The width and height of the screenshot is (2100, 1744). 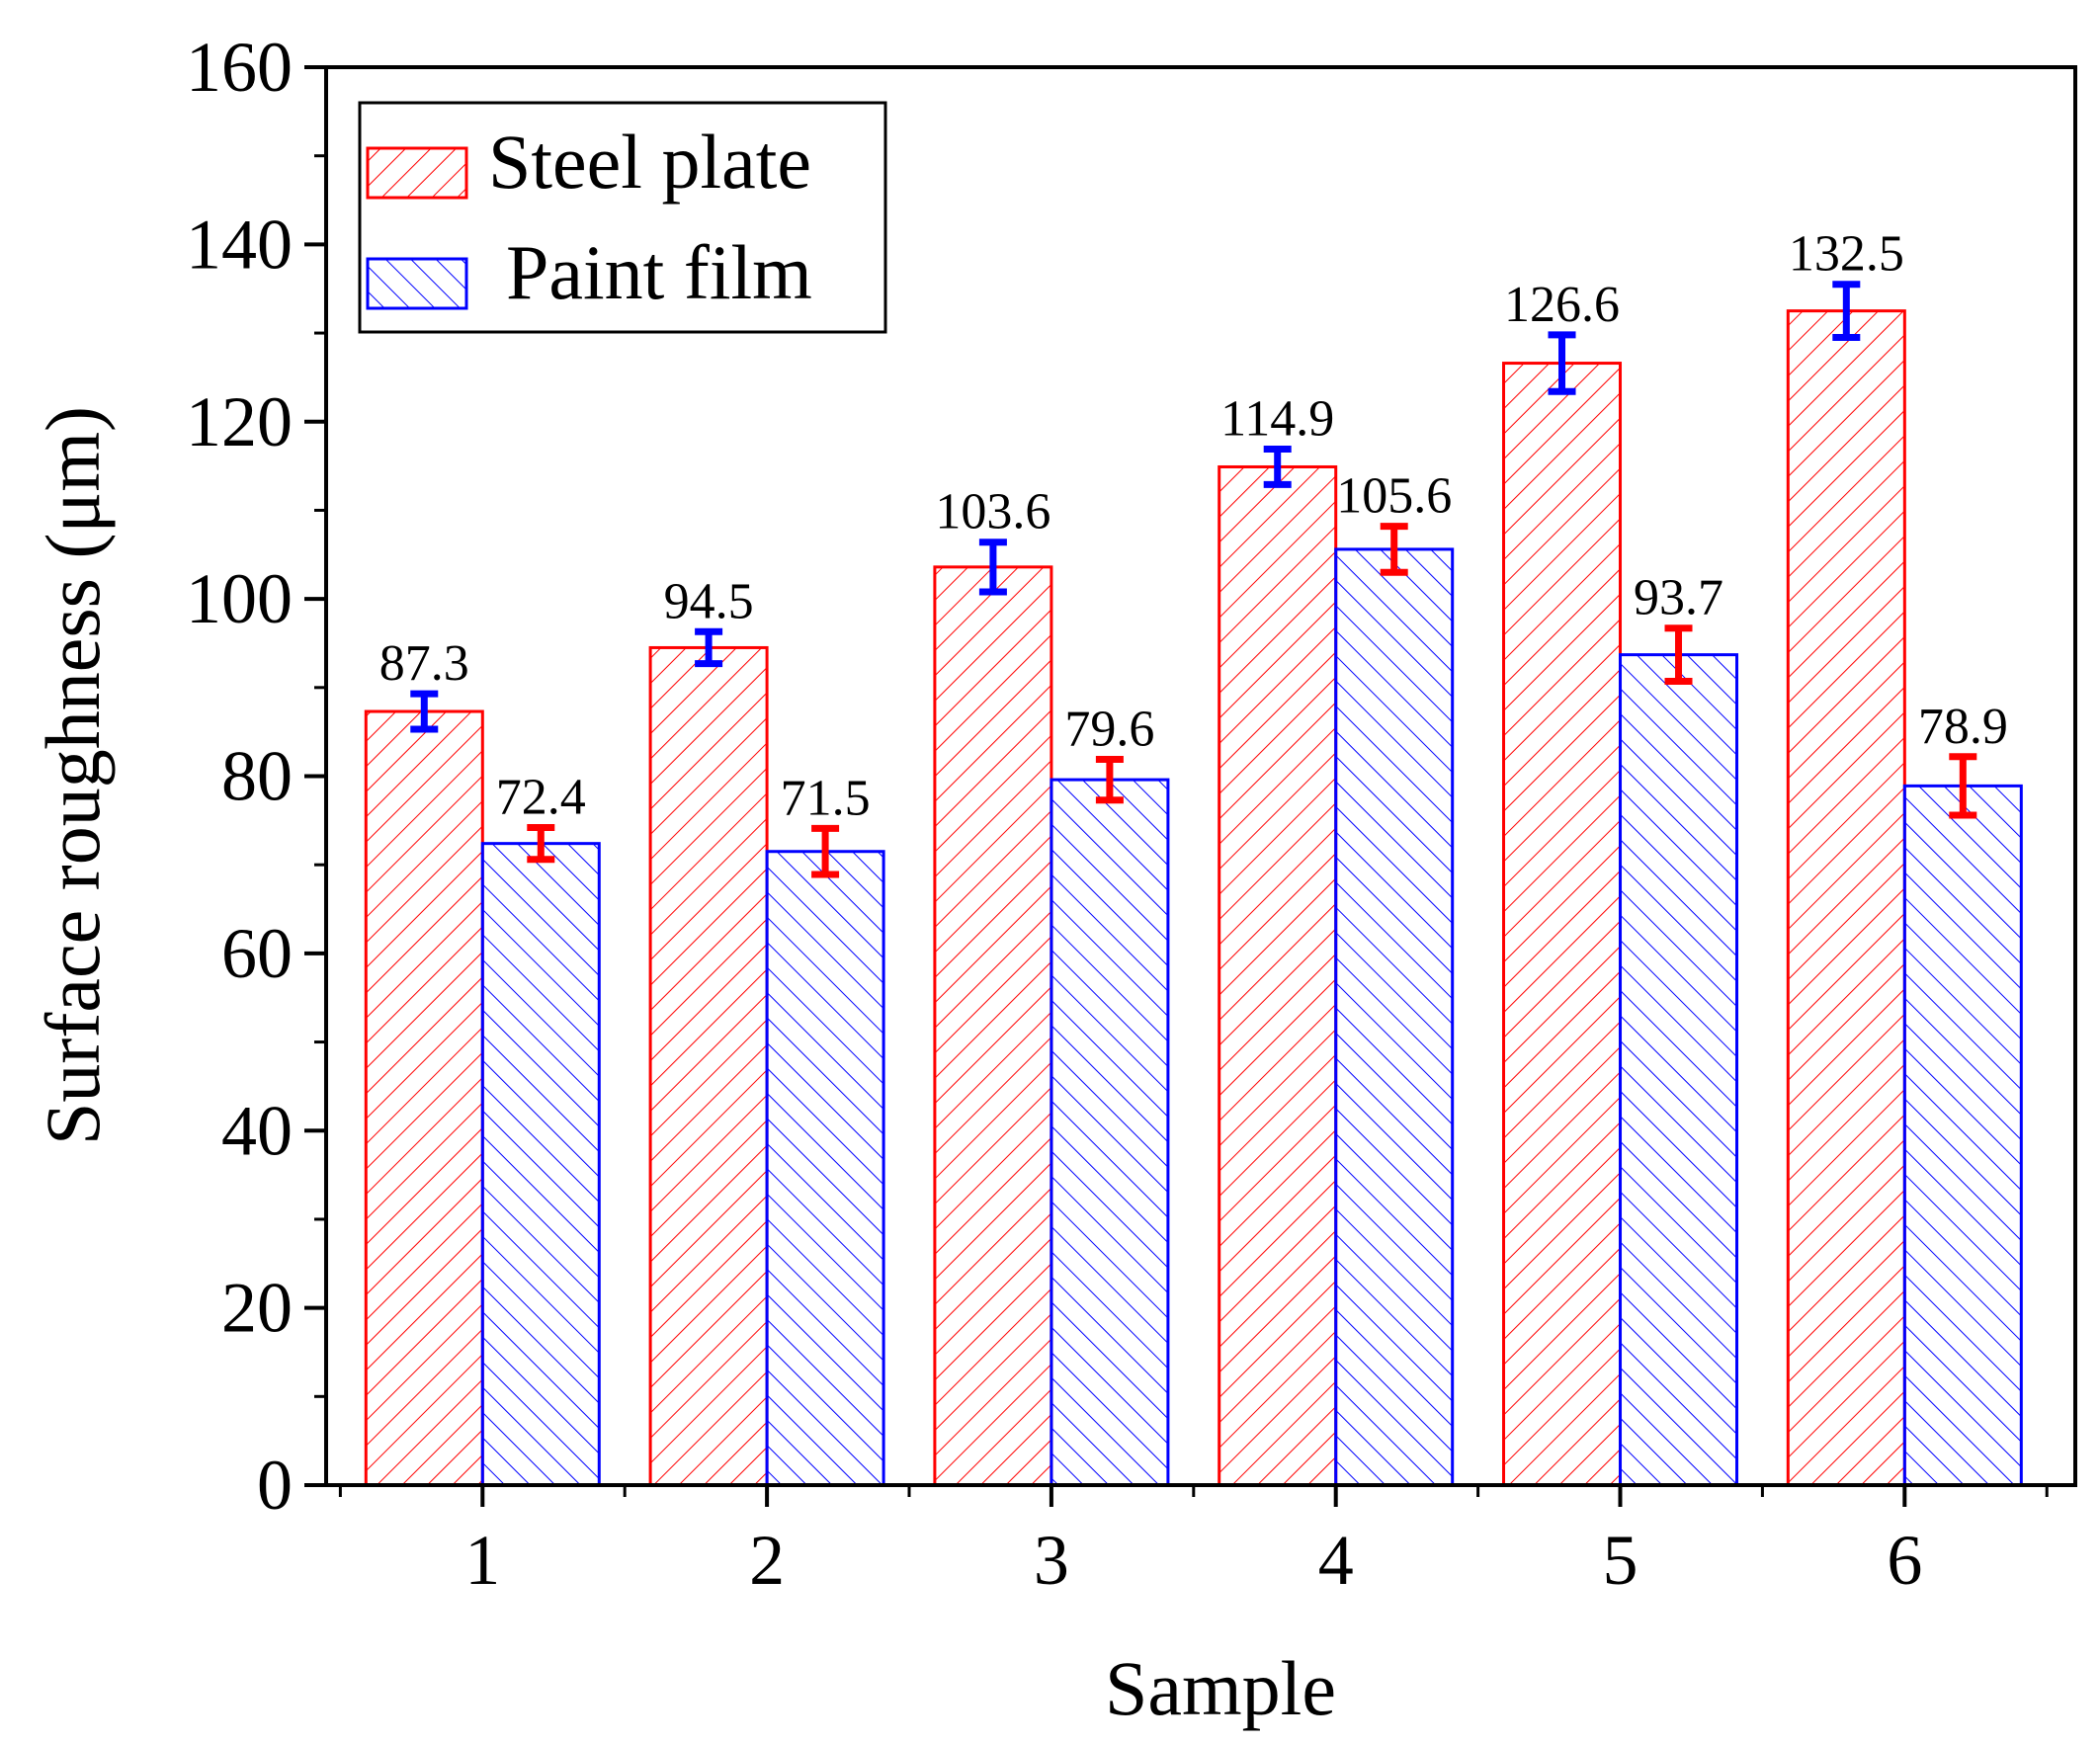 What do you see at coordinates (1336, 1560) in the screenshot?
I see `x-tick-label: 4` at bounding box center [1336, 1560].